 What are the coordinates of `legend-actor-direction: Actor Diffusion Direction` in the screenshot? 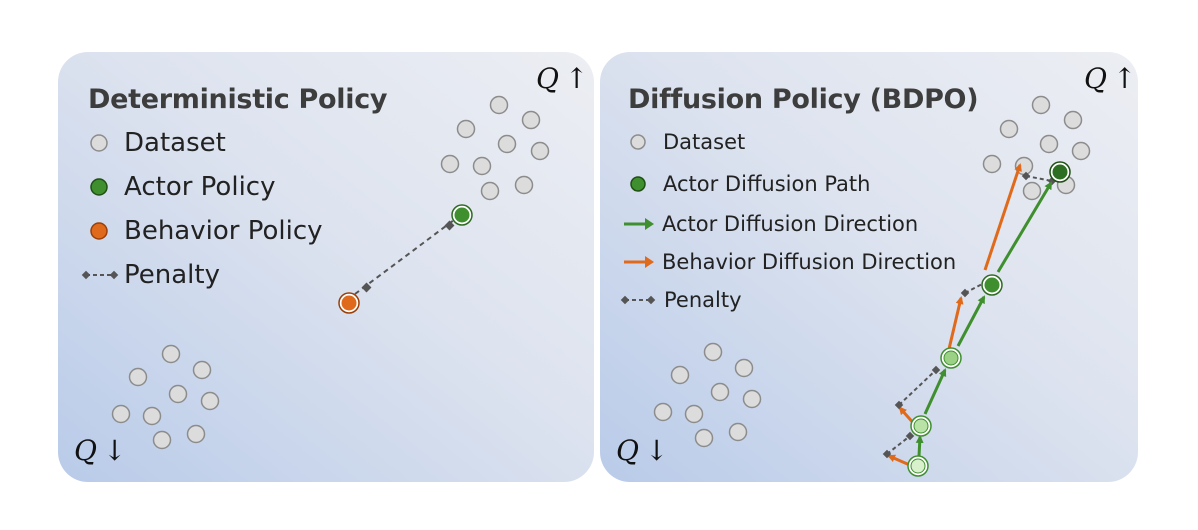 It's located at (770, 224).